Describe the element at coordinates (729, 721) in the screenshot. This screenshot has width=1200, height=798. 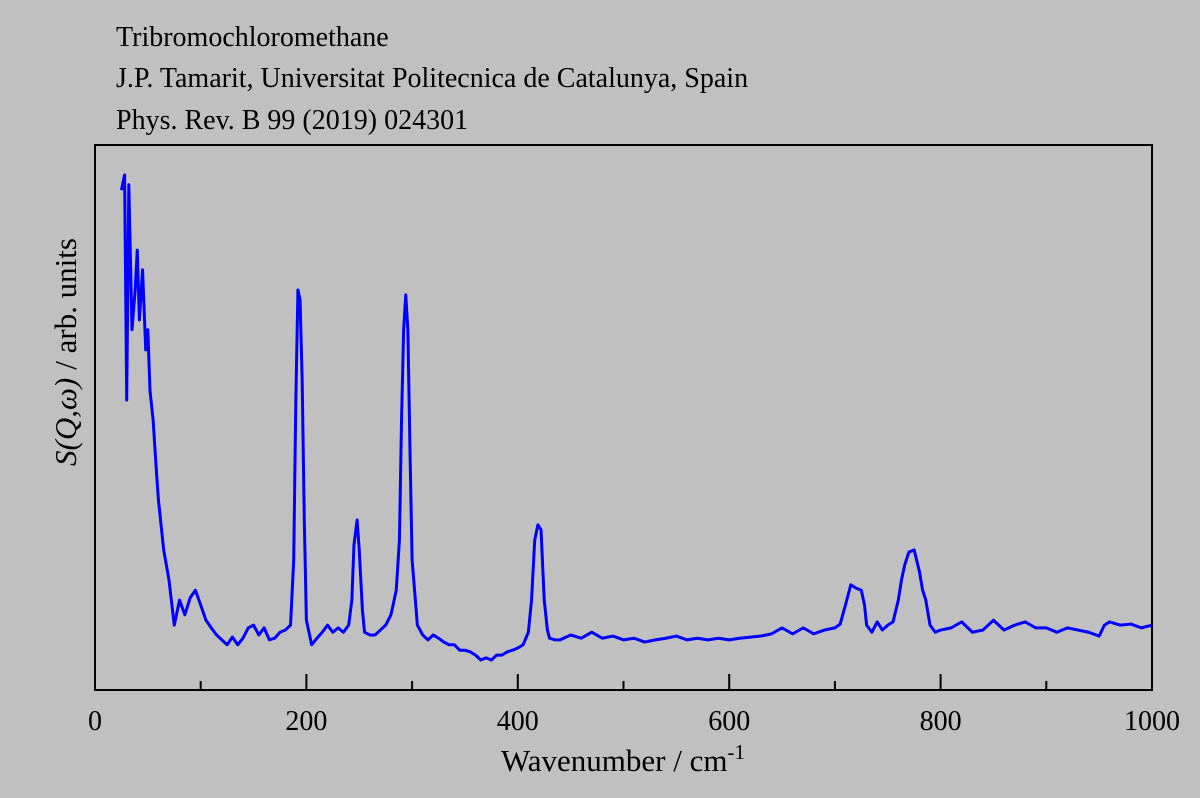
I see `x-tick-label: 600` at that location.